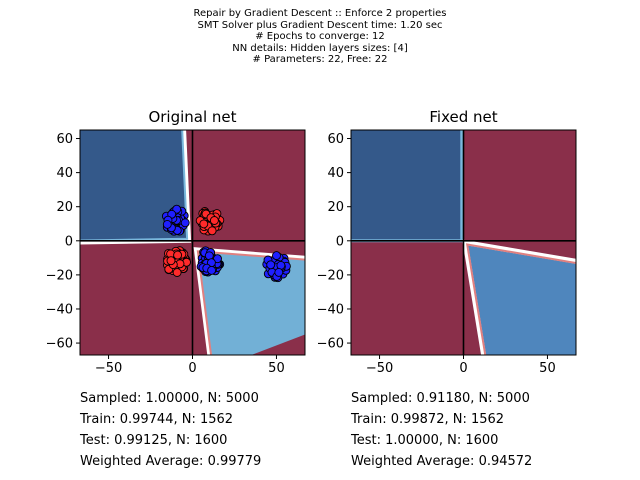 The height and width of the screenshot is (480, 640). Describe the element at coordinates (463, 117) in the screenshot. I see `chart-title: Fixed net` at that location.